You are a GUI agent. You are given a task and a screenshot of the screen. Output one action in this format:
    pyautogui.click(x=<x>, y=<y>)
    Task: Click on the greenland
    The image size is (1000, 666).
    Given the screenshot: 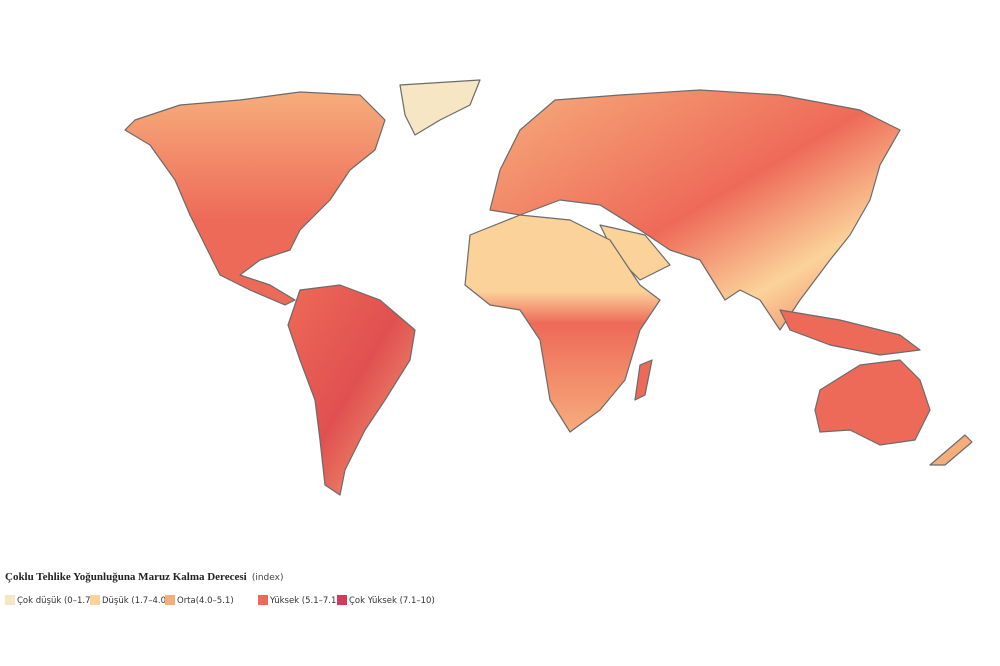 What is the action you would take?
    pyautogui.click(x=440, y=107)
    